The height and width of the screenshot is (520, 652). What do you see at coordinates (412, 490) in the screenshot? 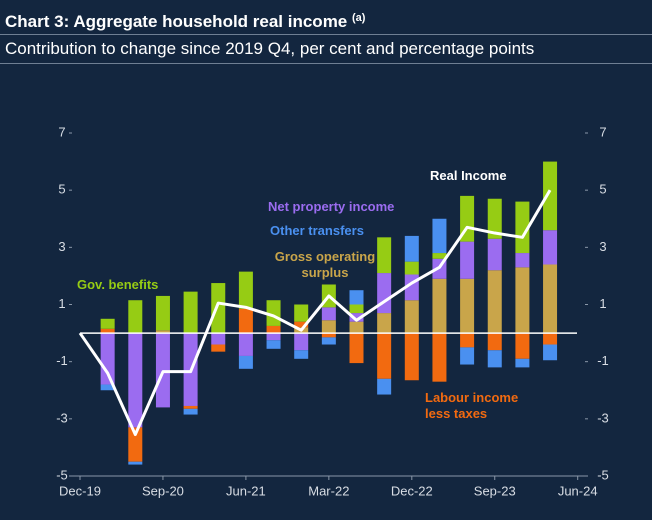
I see `x-tick-label: Dec-22` at bounding box center [412, 490].